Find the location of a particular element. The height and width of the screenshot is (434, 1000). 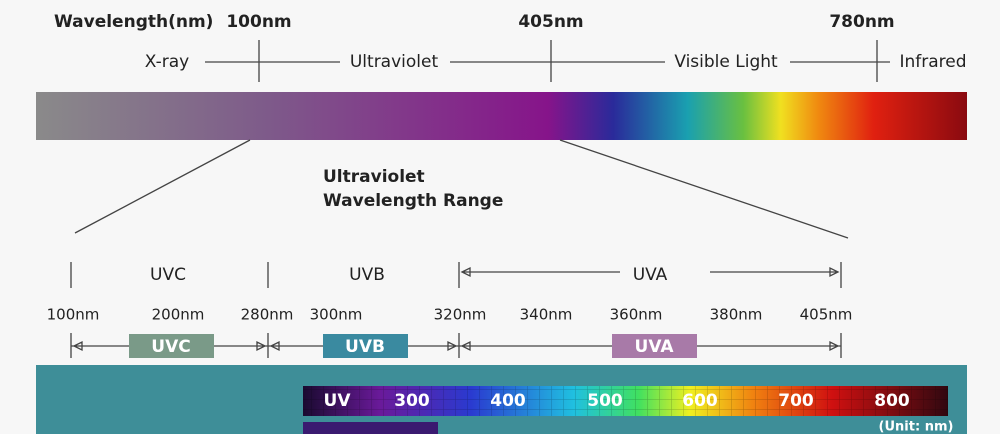

tick: 280nm is located at coordinates (267, 315).